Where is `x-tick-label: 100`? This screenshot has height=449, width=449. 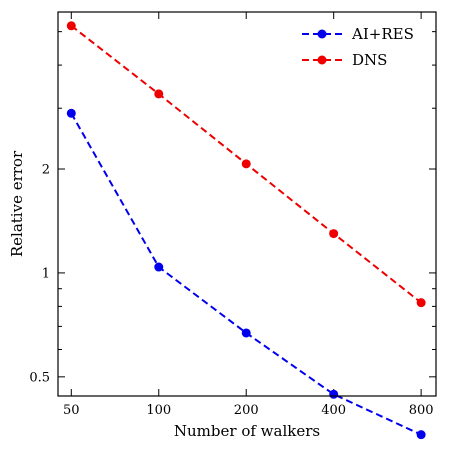
x-tick-label: 100 is located at coordinates (158, 410).